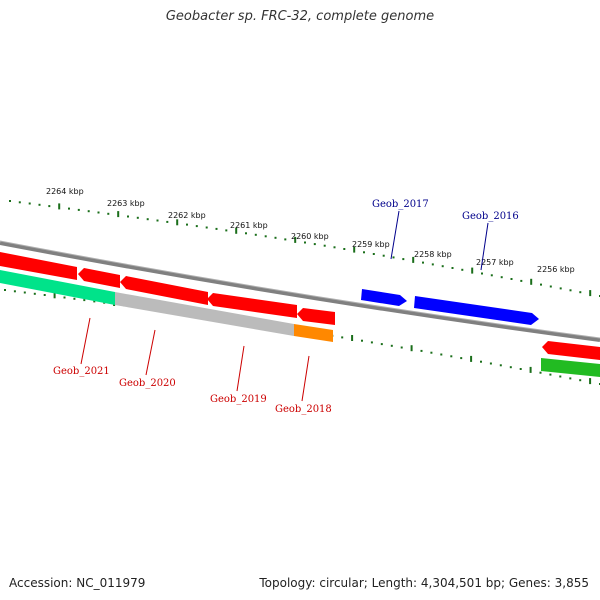 This screenshot has width=600, height=600. Describe the element at coordinates (38, 266) in the screenshot. I see `gene-arrow-left-edge` at that location.